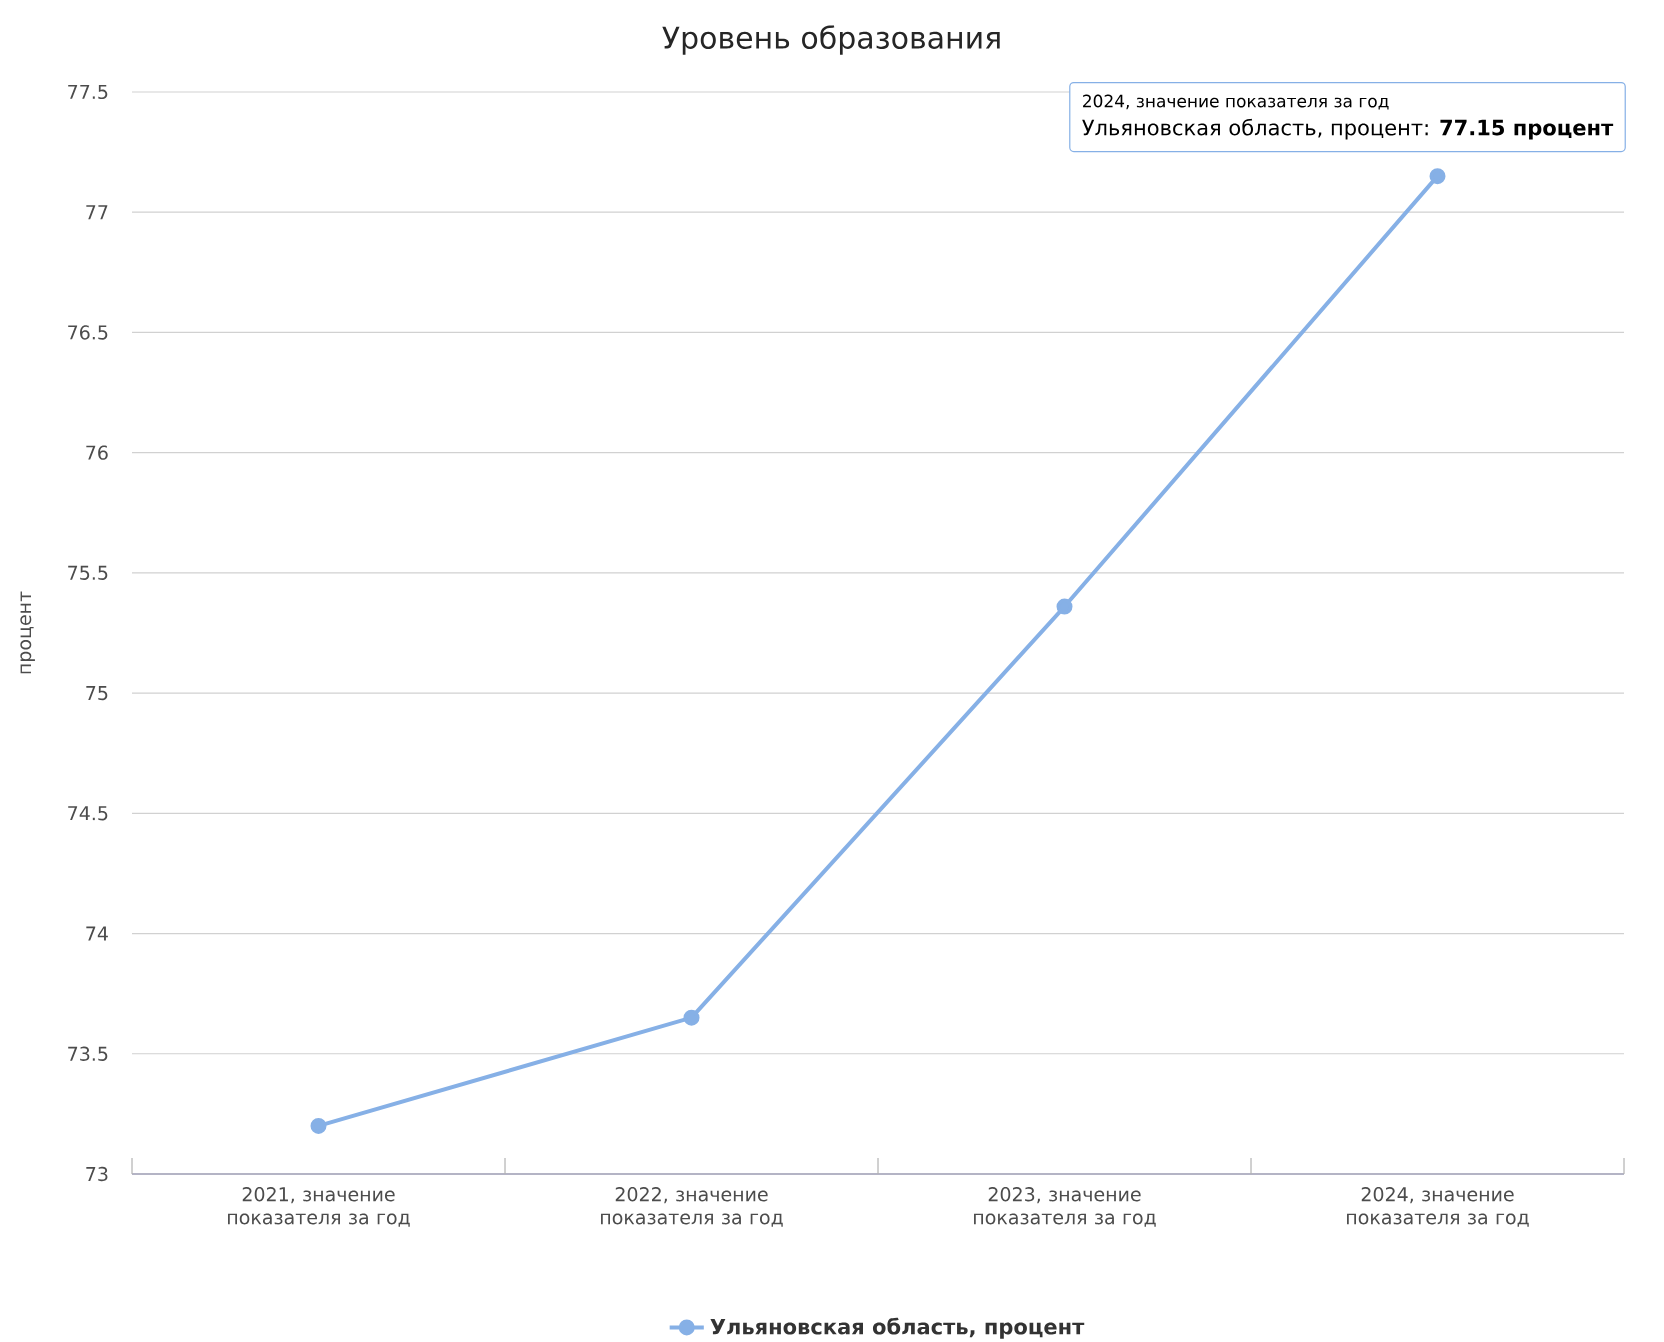 The image size is (1664, 1342). I want to click on y-tick-label: 73.5, so click(88, 1053).